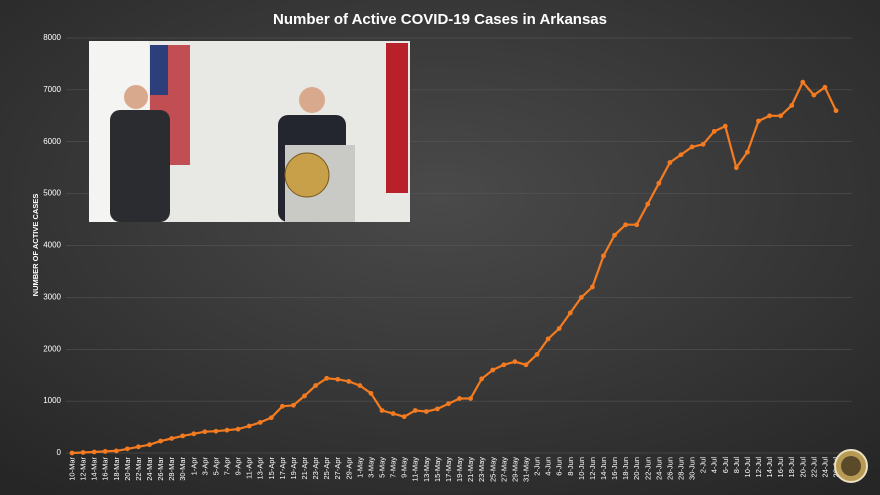  I want to click on x-tick-label: 12-Mar, so click(83, 469).